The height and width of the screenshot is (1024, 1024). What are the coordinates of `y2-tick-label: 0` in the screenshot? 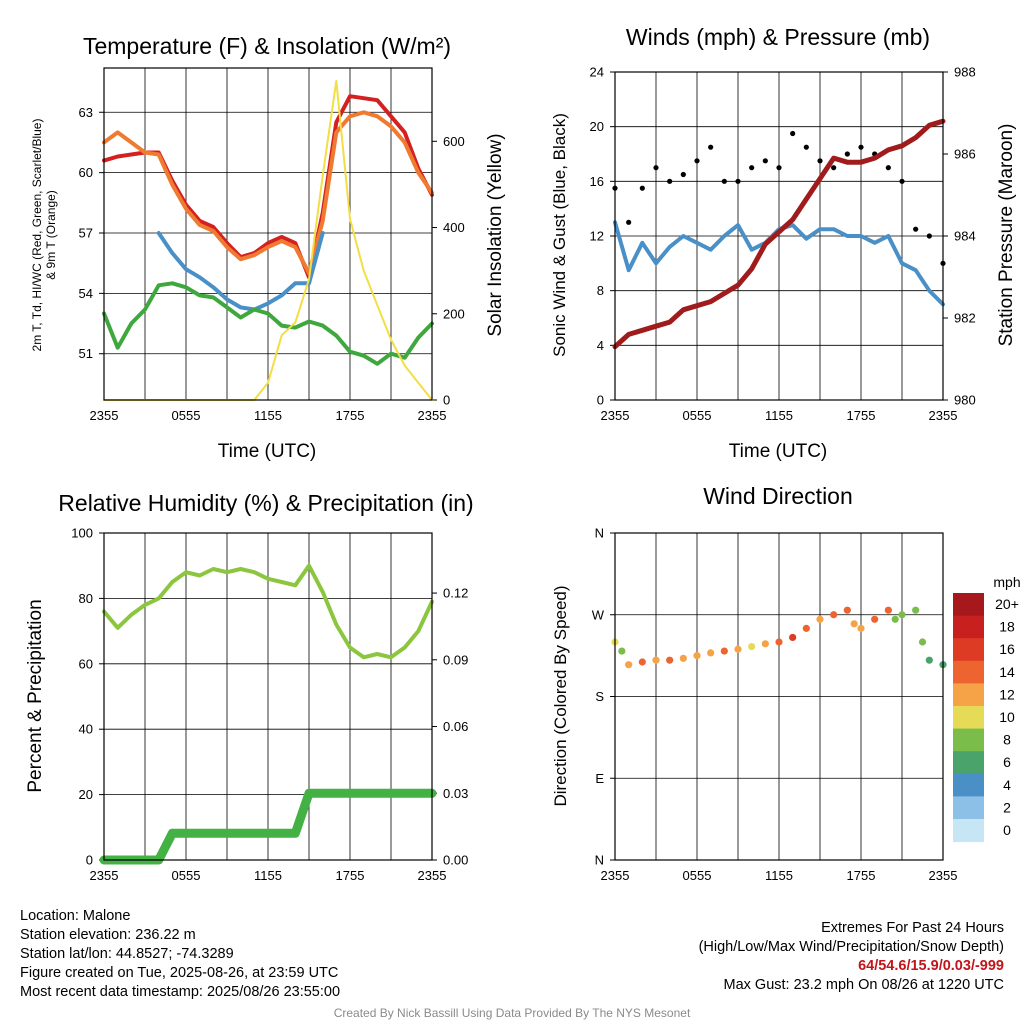 It's located at (446, 400).